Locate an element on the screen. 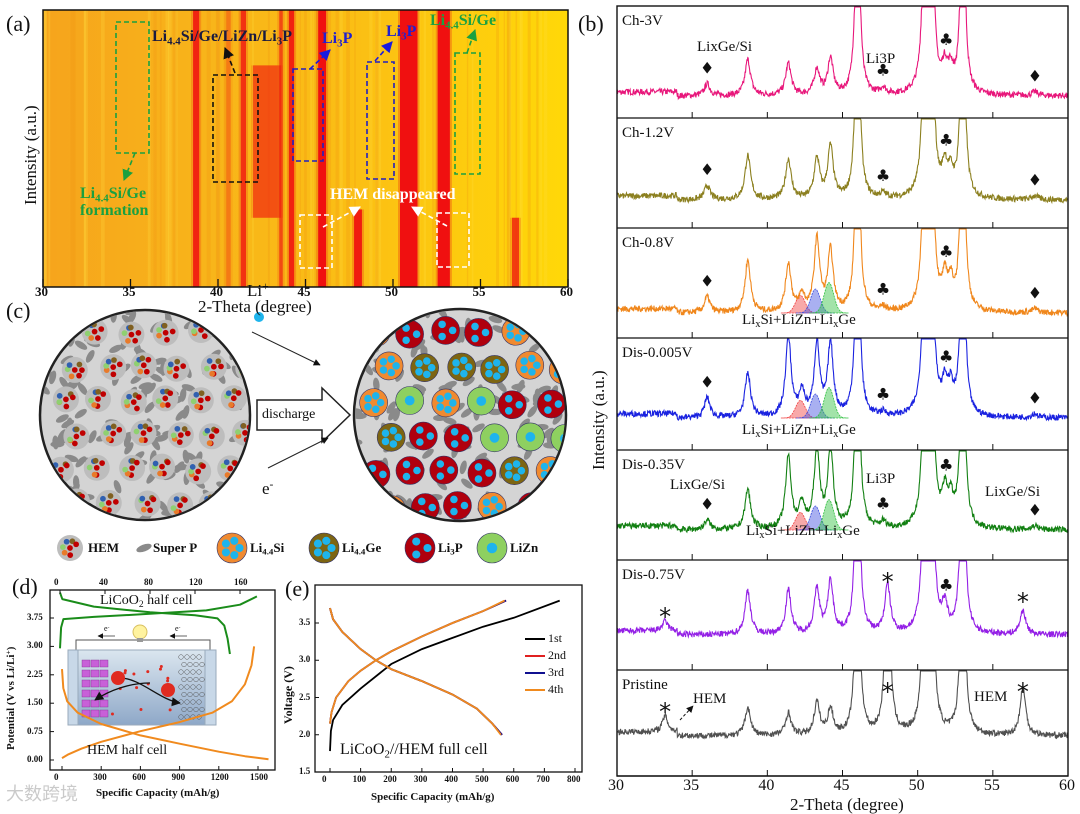 The image size is (1080, 814). panel-a-xtick: 40 is located at coordinates (216, 291).